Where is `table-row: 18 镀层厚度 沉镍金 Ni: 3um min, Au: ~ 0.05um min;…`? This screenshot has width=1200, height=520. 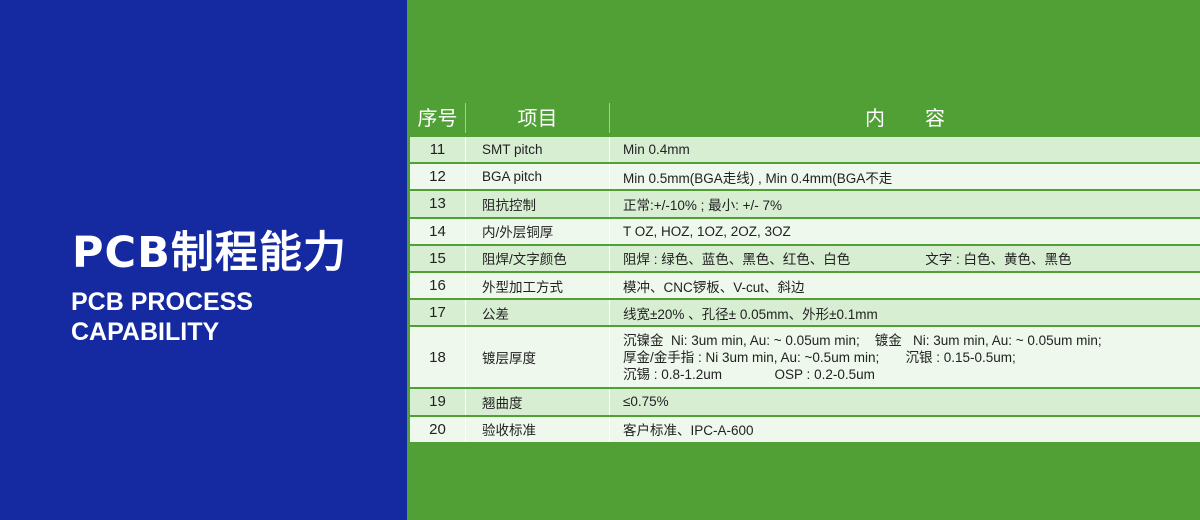
table-row: 18 镀层厚度 沉镍金 Ni: 3um min, Au: ~ 0.05um min;… is located at coordinates (805, 356).